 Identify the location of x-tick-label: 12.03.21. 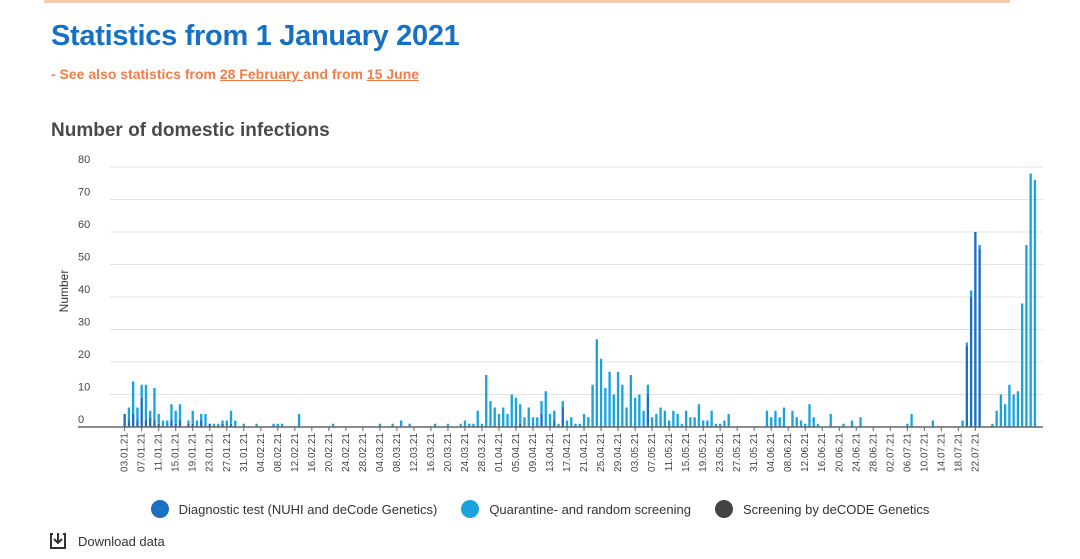
(414, 452).